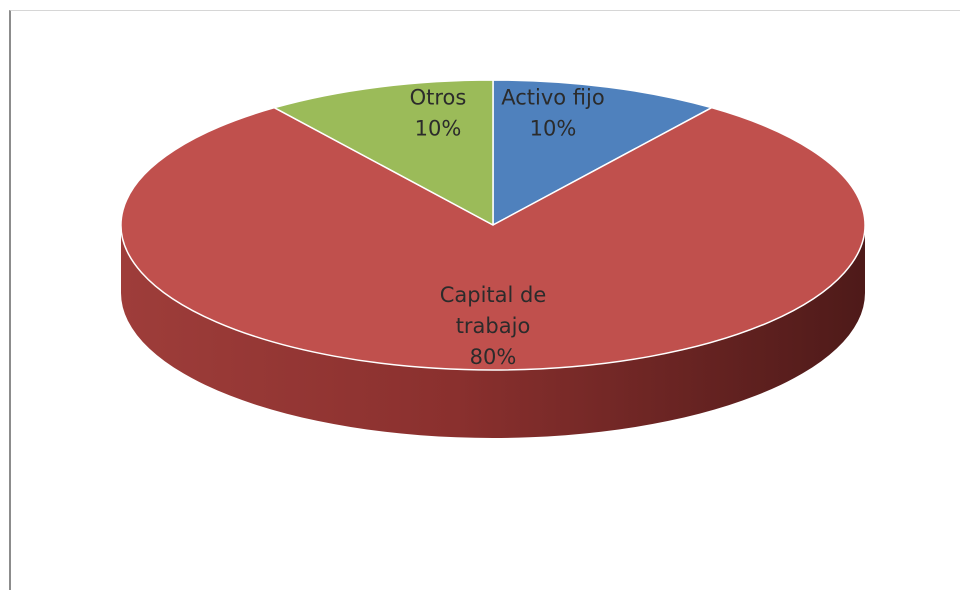 The height and width of the screenshot is (590, 960). I want to click on data-label-capital-de-trabajo: Capital de trabajo 80%, so click(493, 326).